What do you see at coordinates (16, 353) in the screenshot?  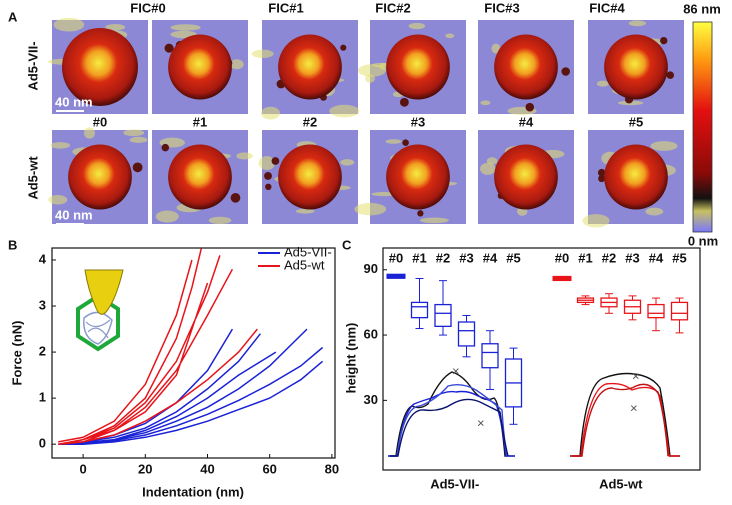 I see `y-axis-title: Force (nN)` at bounding box center [16, 353].